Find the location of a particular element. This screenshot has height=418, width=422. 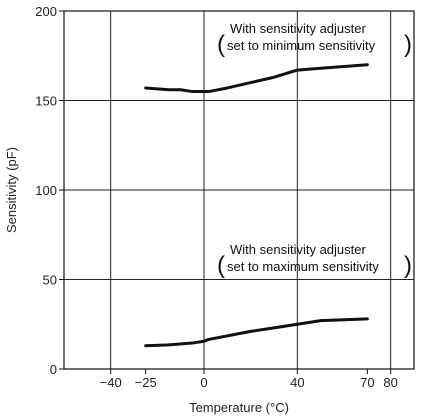

y-axis-title: Sensitivity (pF) is located at coordinates (11, 190).